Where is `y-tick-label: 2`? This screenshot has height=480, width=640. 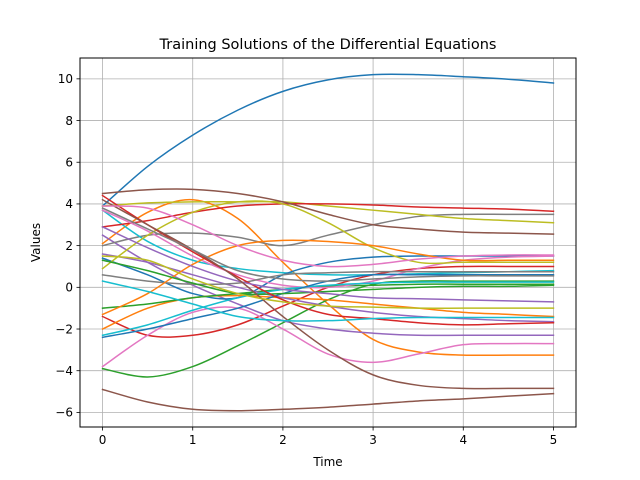 y-tick-label: 2 is located at coordinates (69, 246).